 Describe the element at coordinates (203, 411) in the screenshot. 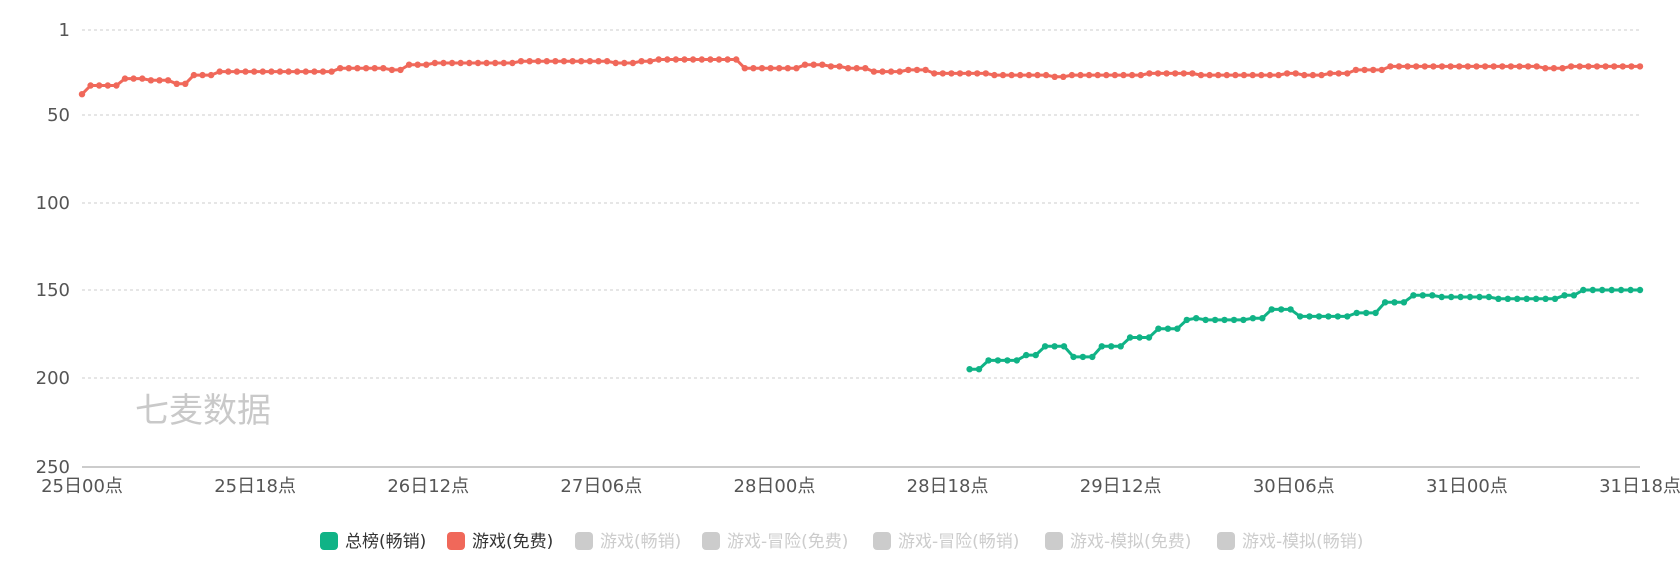

I see `watermark-logo: 七麦数据` at that location.